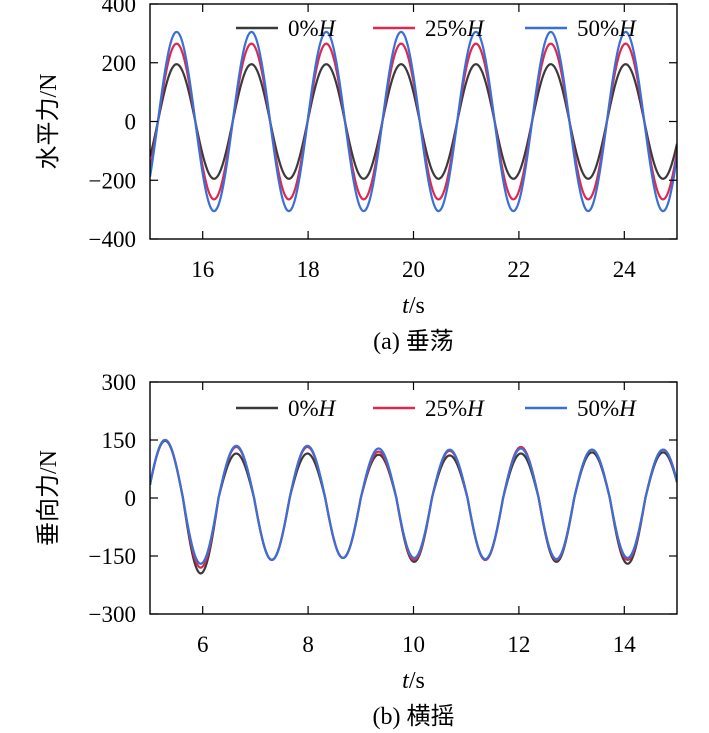 The width and height of the screenshot is (709, 733). Describe the element at coordinates (413, 269) in the screenshot. I see `x-tick-label: 20` at that location.